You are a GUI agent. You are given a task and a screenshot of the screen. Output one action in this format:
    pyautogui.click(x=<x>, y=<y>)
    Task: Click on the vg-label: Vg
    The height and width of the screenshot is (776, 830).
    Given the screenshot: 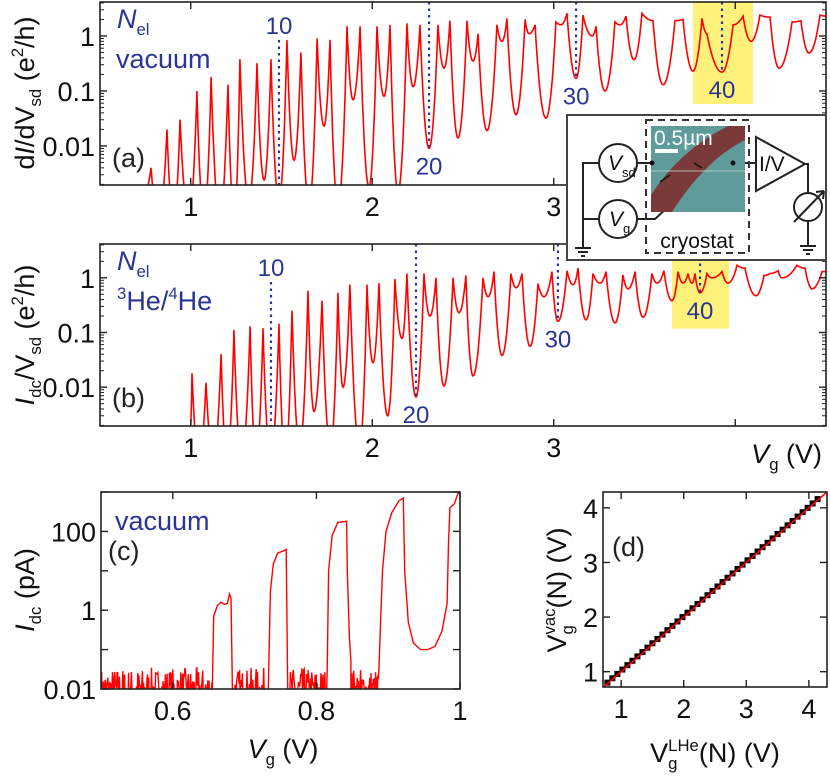 What is the action you would take?
    pyautogui.click(x=619, y=222)
    